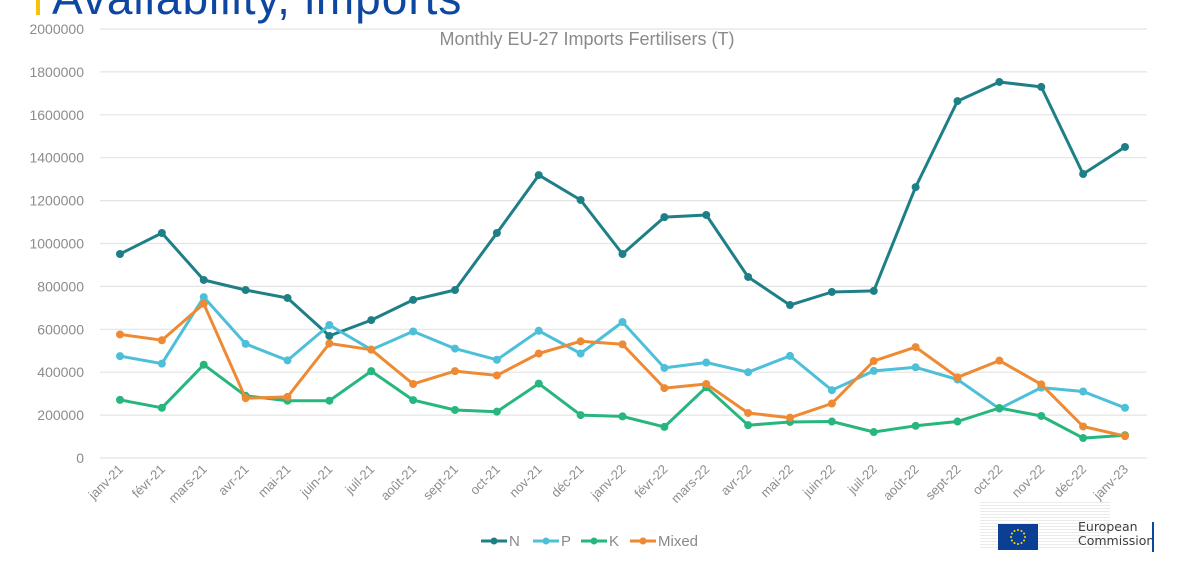 The image size is (1193, 567). I want to click on legend-label: Mixed, so click(678, 541).